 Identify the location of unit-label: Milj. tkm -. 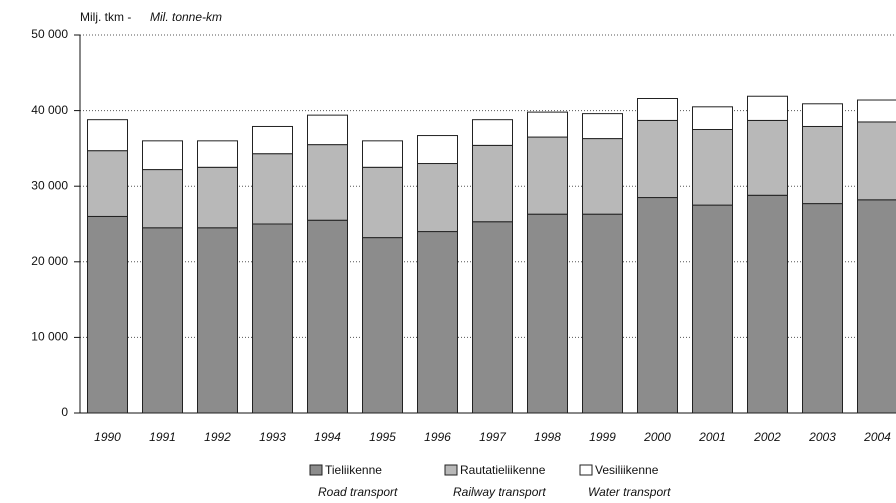
(105, 17).